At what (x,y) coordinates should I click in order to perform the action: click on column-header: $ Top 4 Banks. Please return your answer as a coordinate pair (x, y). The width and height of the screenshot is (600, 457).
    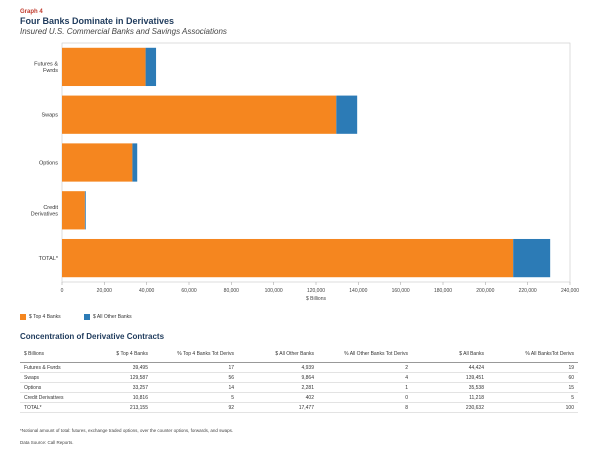
    Looking at the image, I should click on (132, 354).